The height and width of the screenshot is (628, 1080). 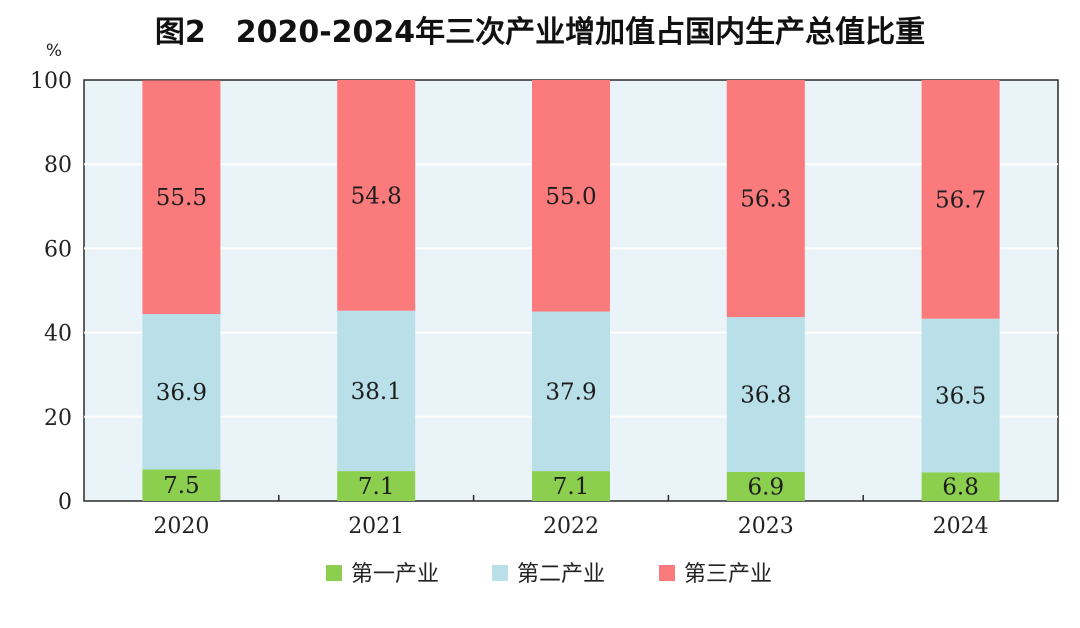 What do you see at coordinates (58, 249) in the screenshot?
I see `y-tick-label: 60` at bounding box center [58, 249].